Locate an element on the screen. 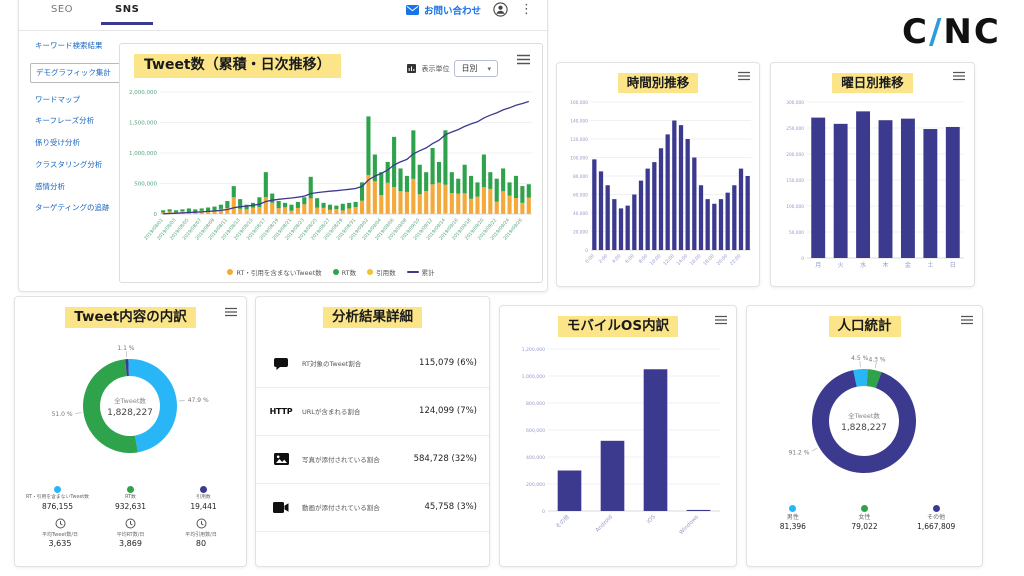 This screenshot has width=1024, height=576. contact-button: お問い合わせ is located at coordinates (443, 10).